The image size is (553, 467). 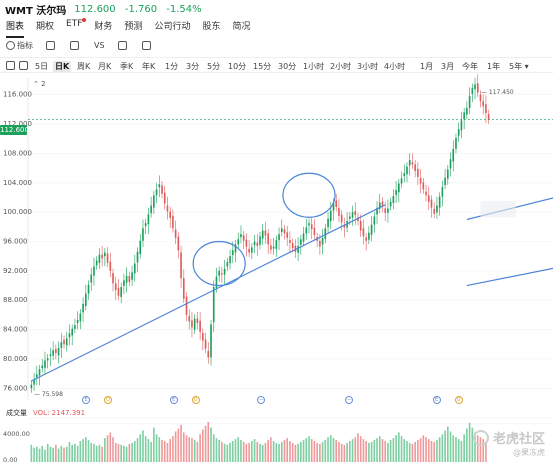 I want to click on watermark: 老虎社区, so click(x=508, y=437).